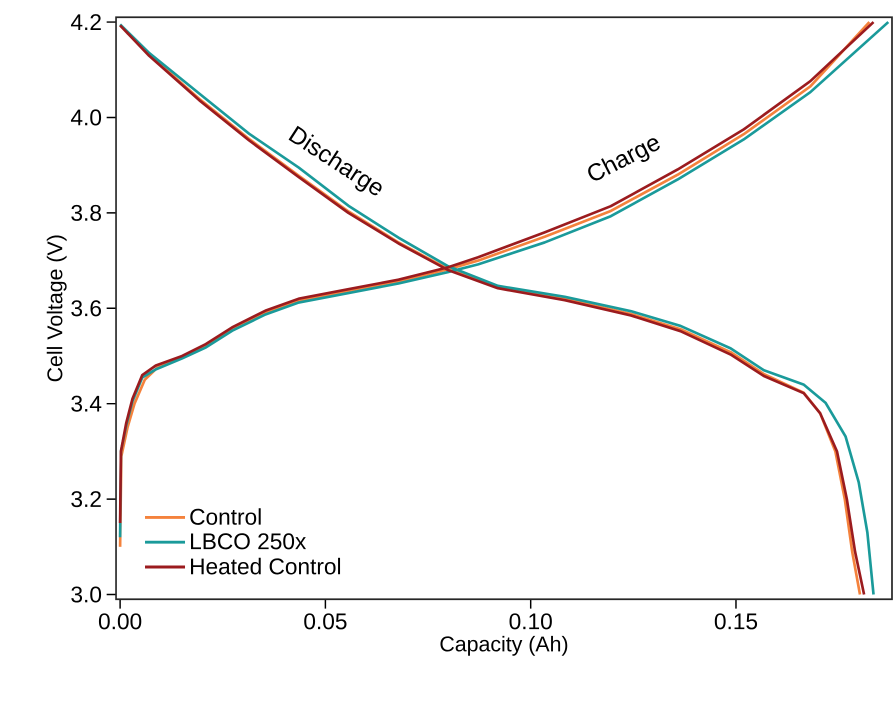  What do you see at coordinates (86, 308) in the screenshot?
I see `y-tick-label: 3.6` at bounding box center [86, 308].